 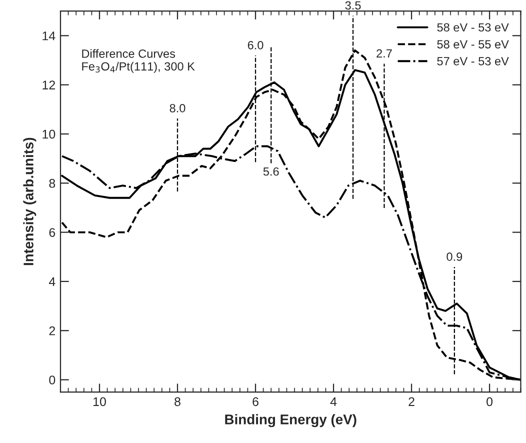 I want to click on y-tick-label: 0, so click(x=52, y=380).